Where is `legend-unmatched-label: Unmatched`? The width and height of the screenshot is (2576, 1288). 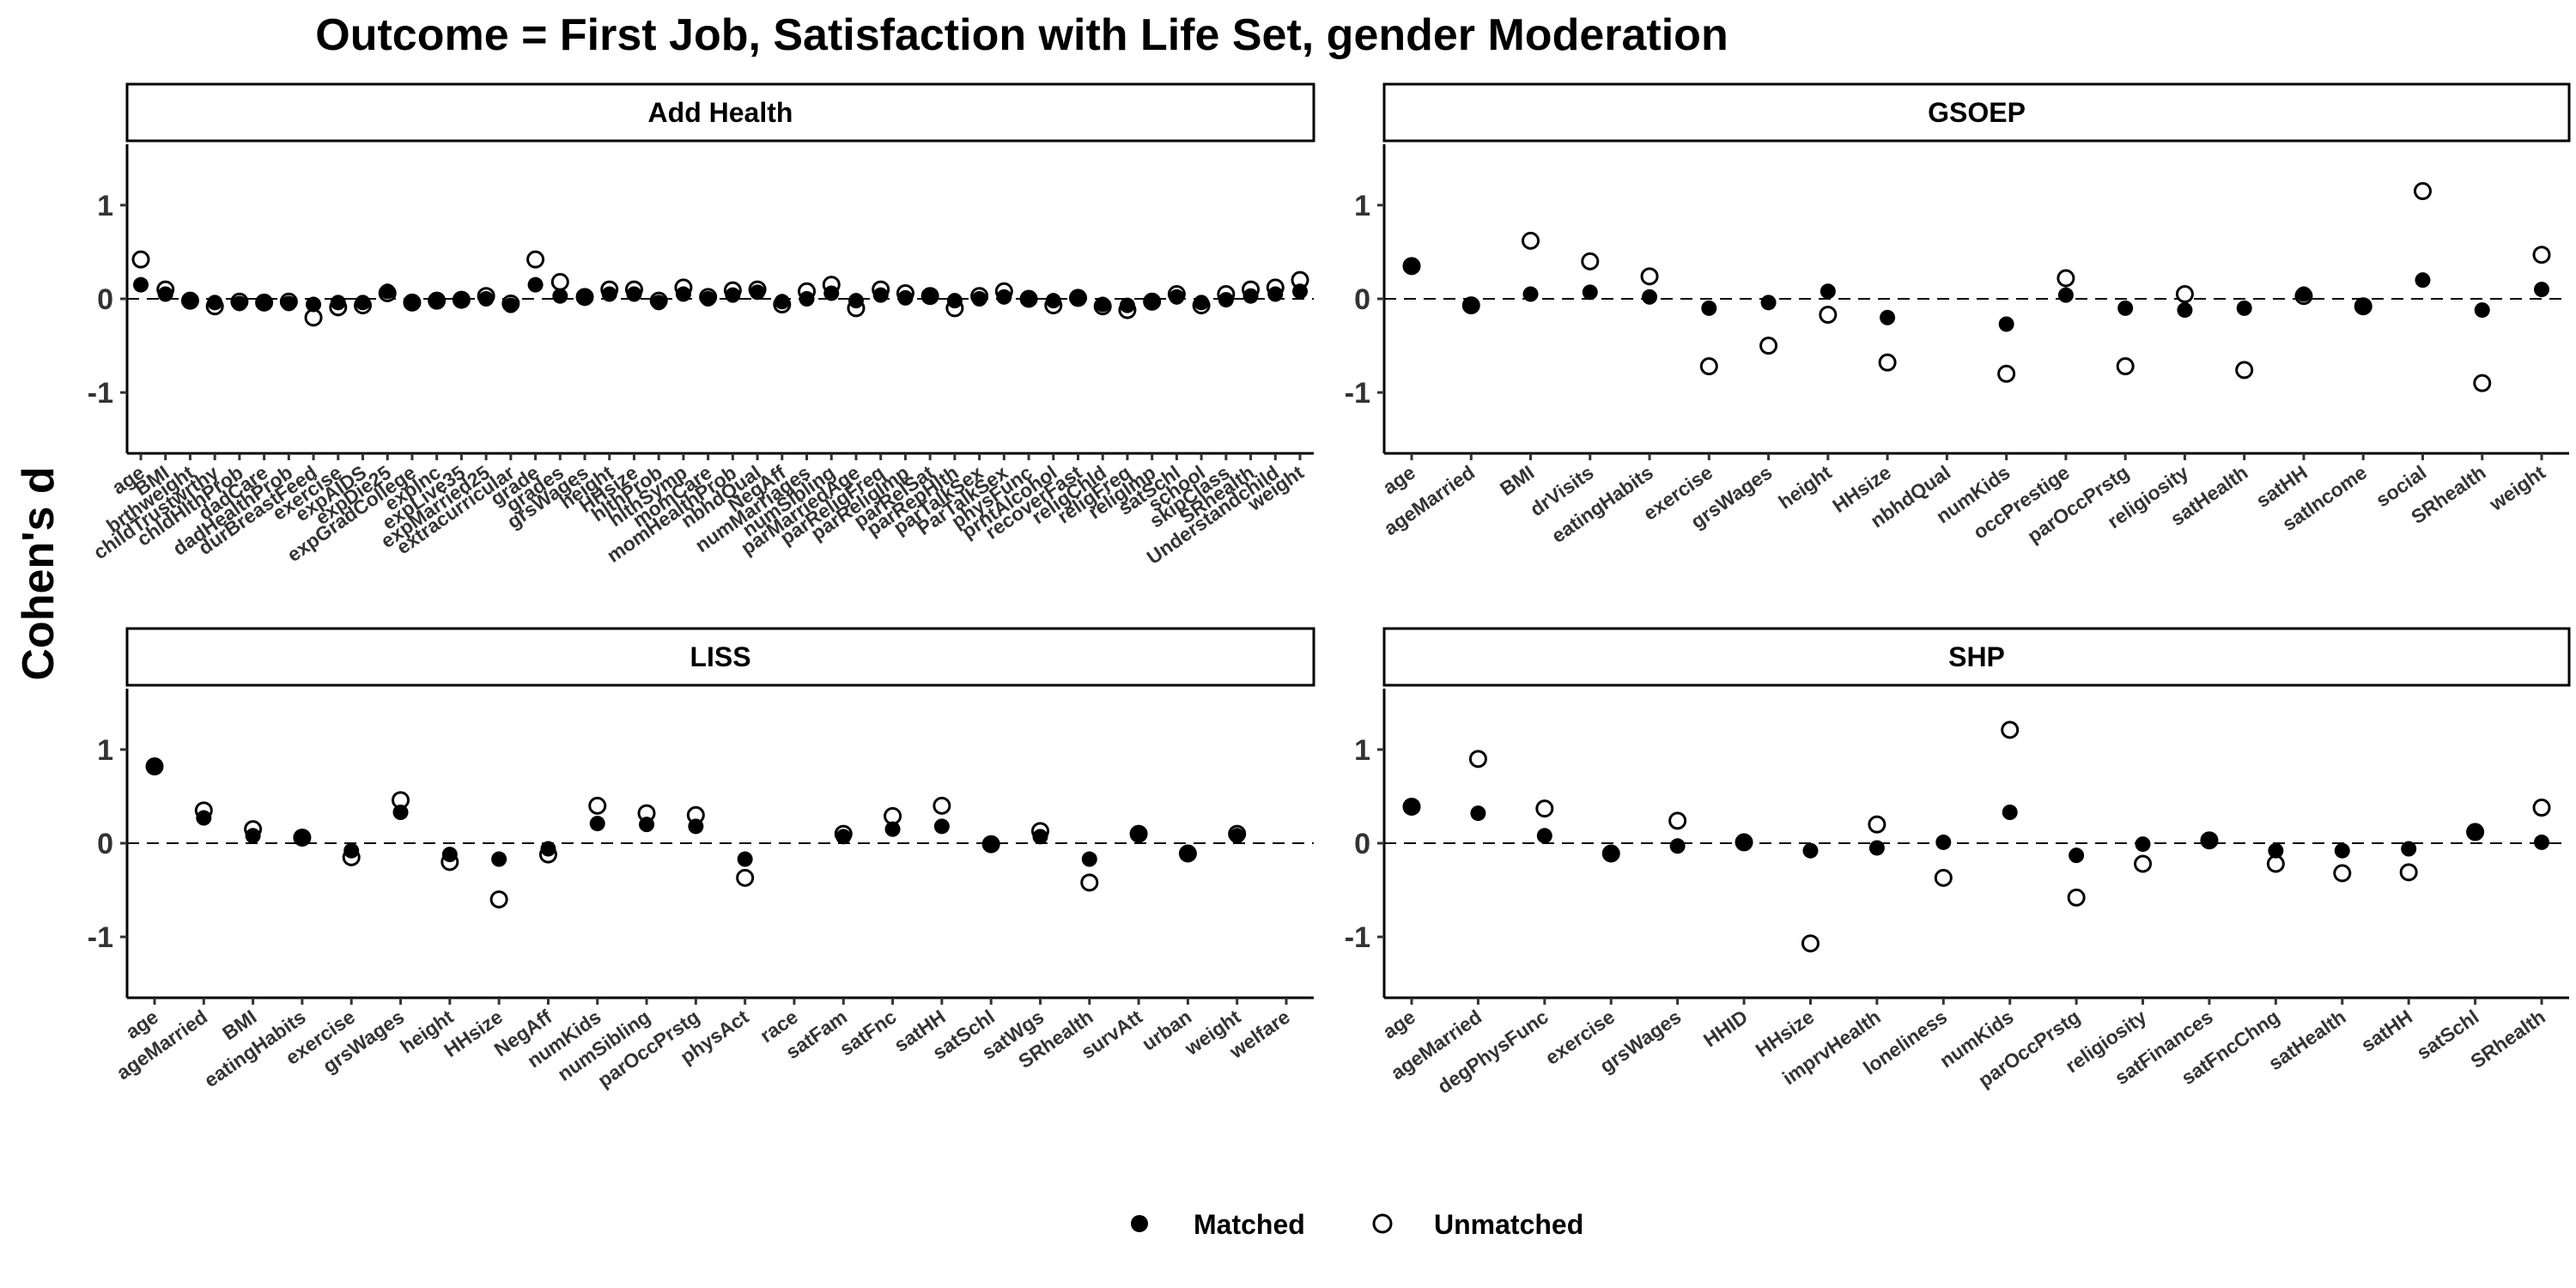
legend-unmatched-label: Unmatched is located at coordinates (1508, 1224).